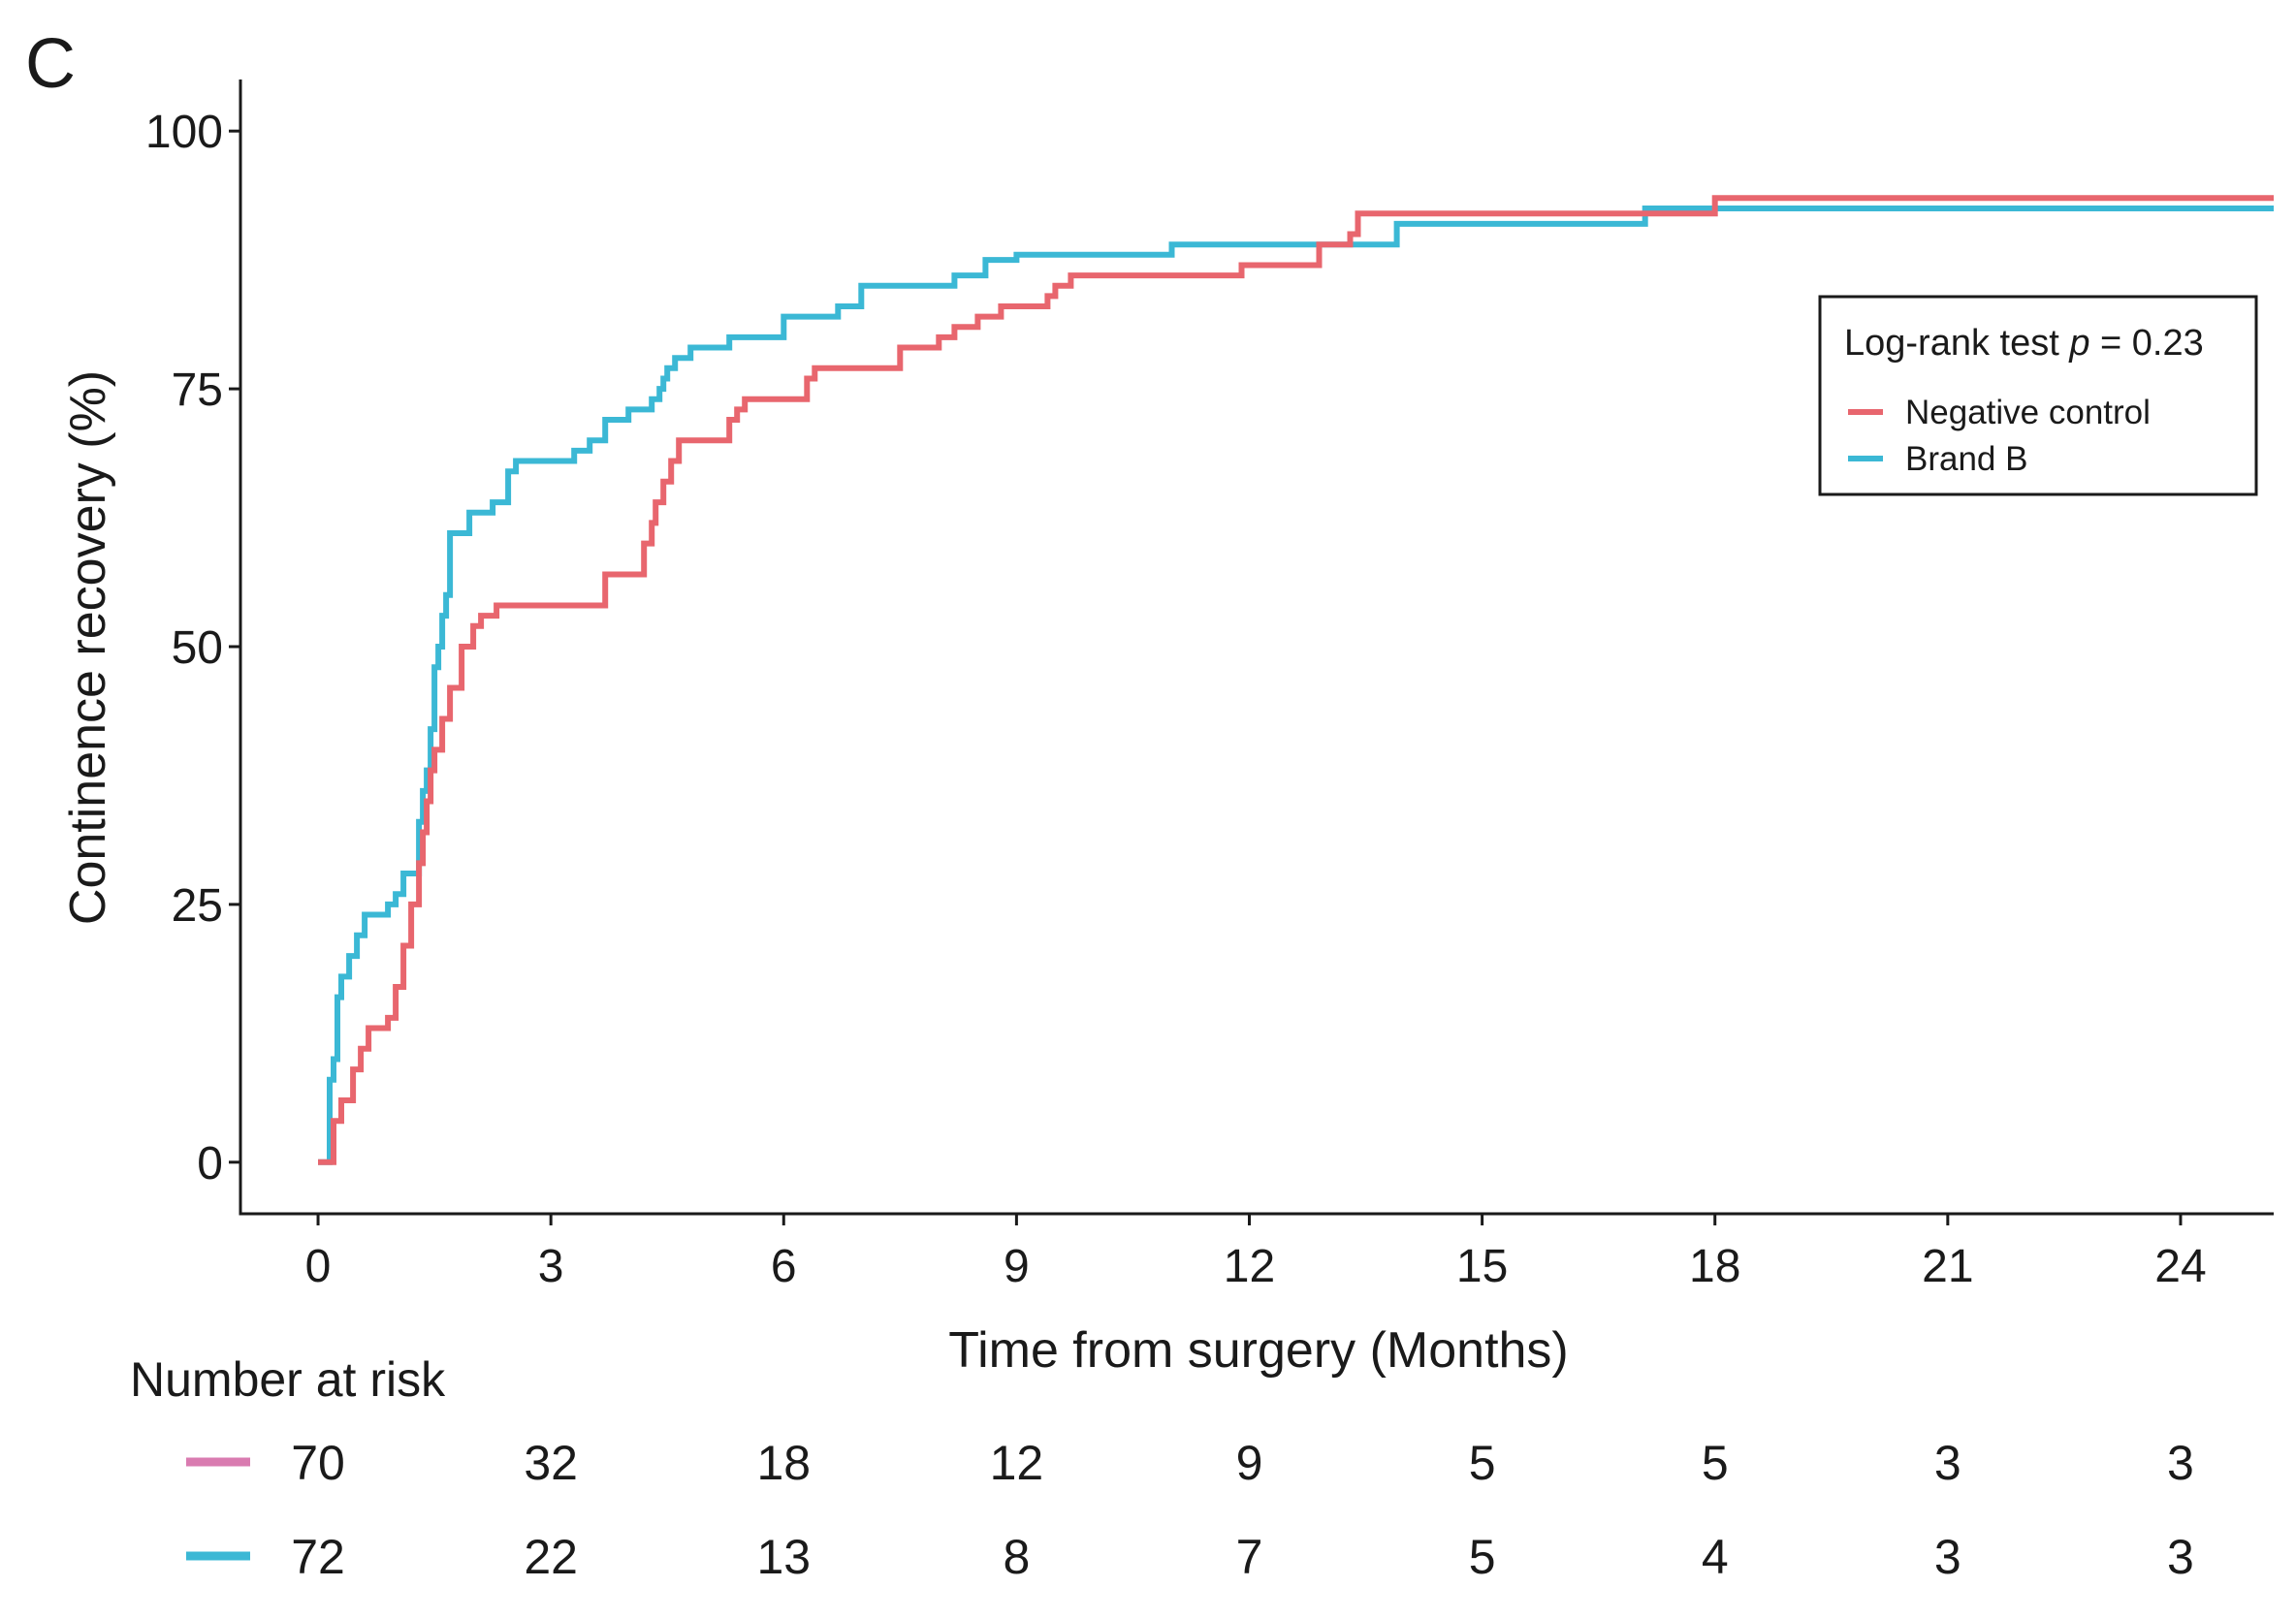 The height and width of the screenshot is (1619, 2296). Describe the element at coordinates (1017, 1266) in the screenshot. I see `x-tick-label: 9` at that location.